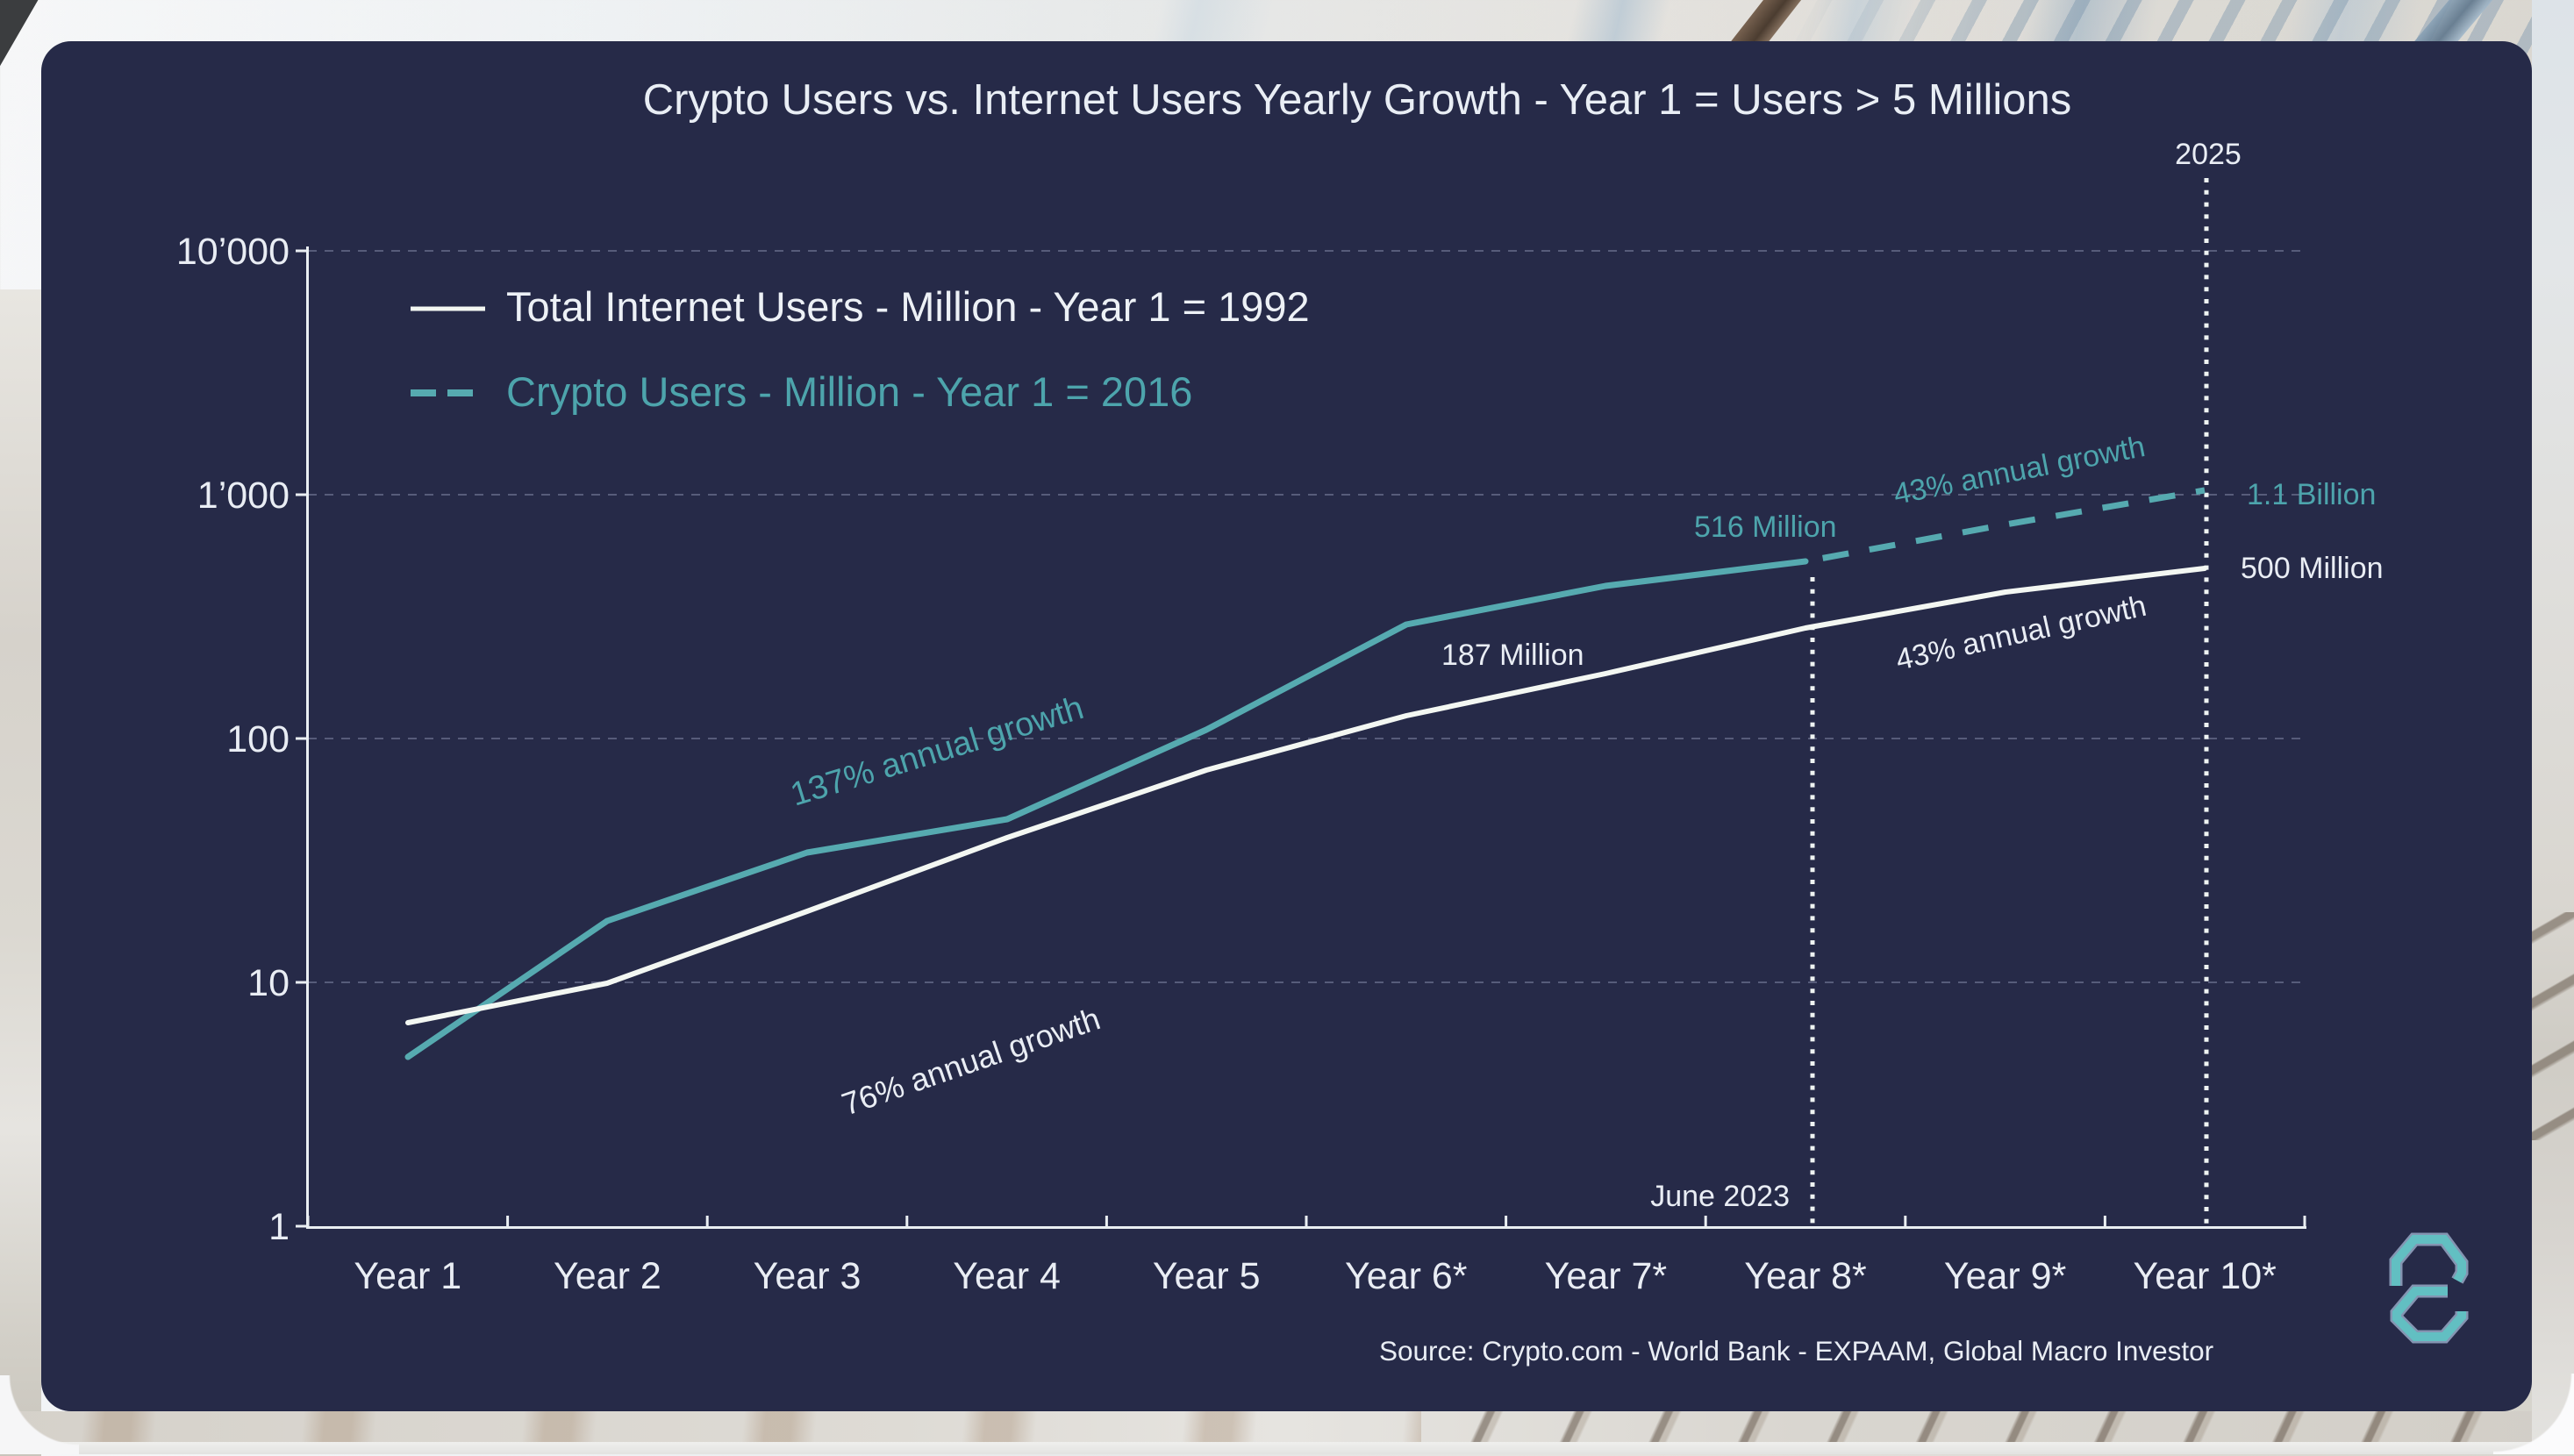 The height and width of the screenshot is (1456, 2574). Describe the element at coordinates (2312, 568) in the screenshot. I see `svg-text: 500 Million` at that location.